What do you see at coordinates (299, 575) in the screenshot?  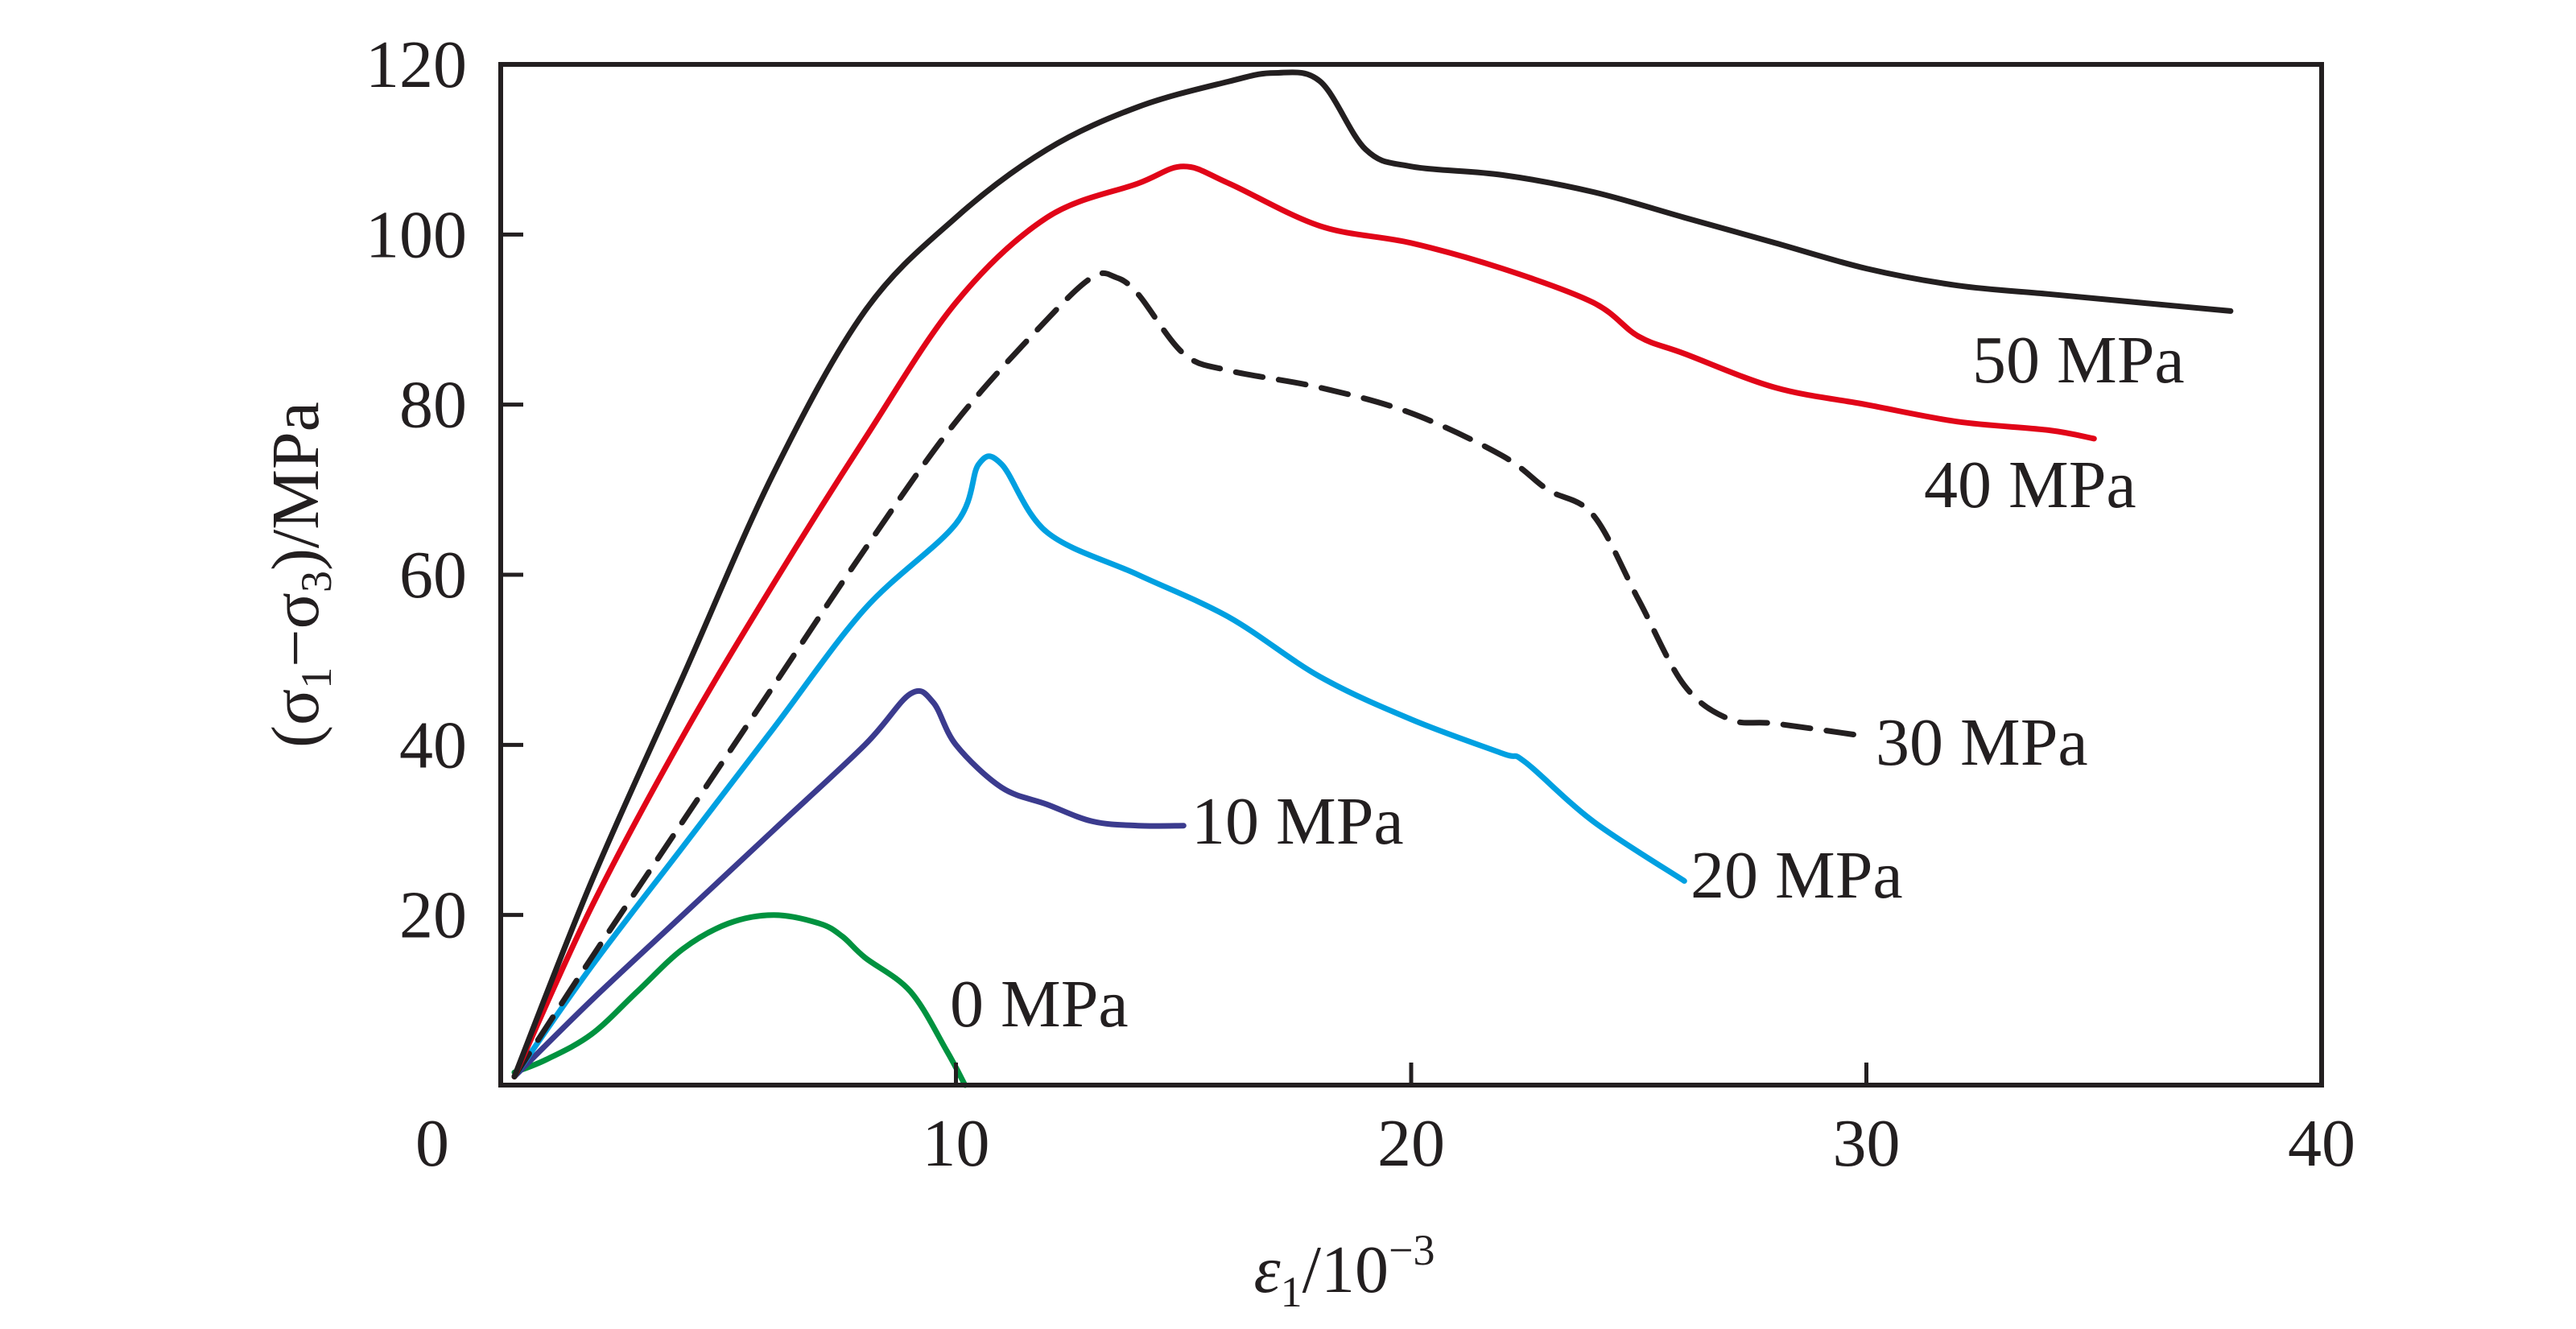 I see `y-axis-title: (σ1−σ3)/MPa` at bounding box center [299, 575].